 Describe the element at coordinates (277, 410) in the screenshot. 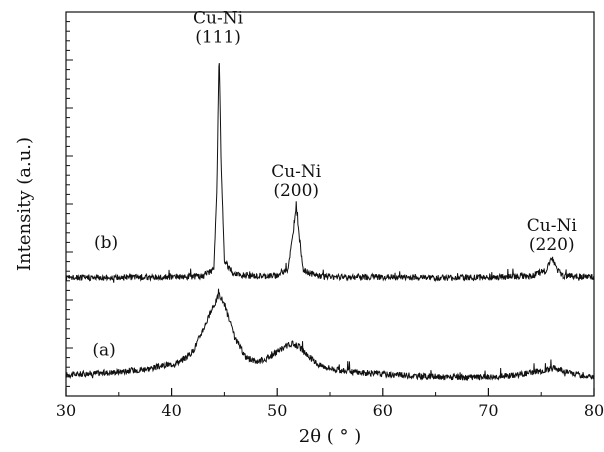

I see `x-tick-label: 50` at that location.